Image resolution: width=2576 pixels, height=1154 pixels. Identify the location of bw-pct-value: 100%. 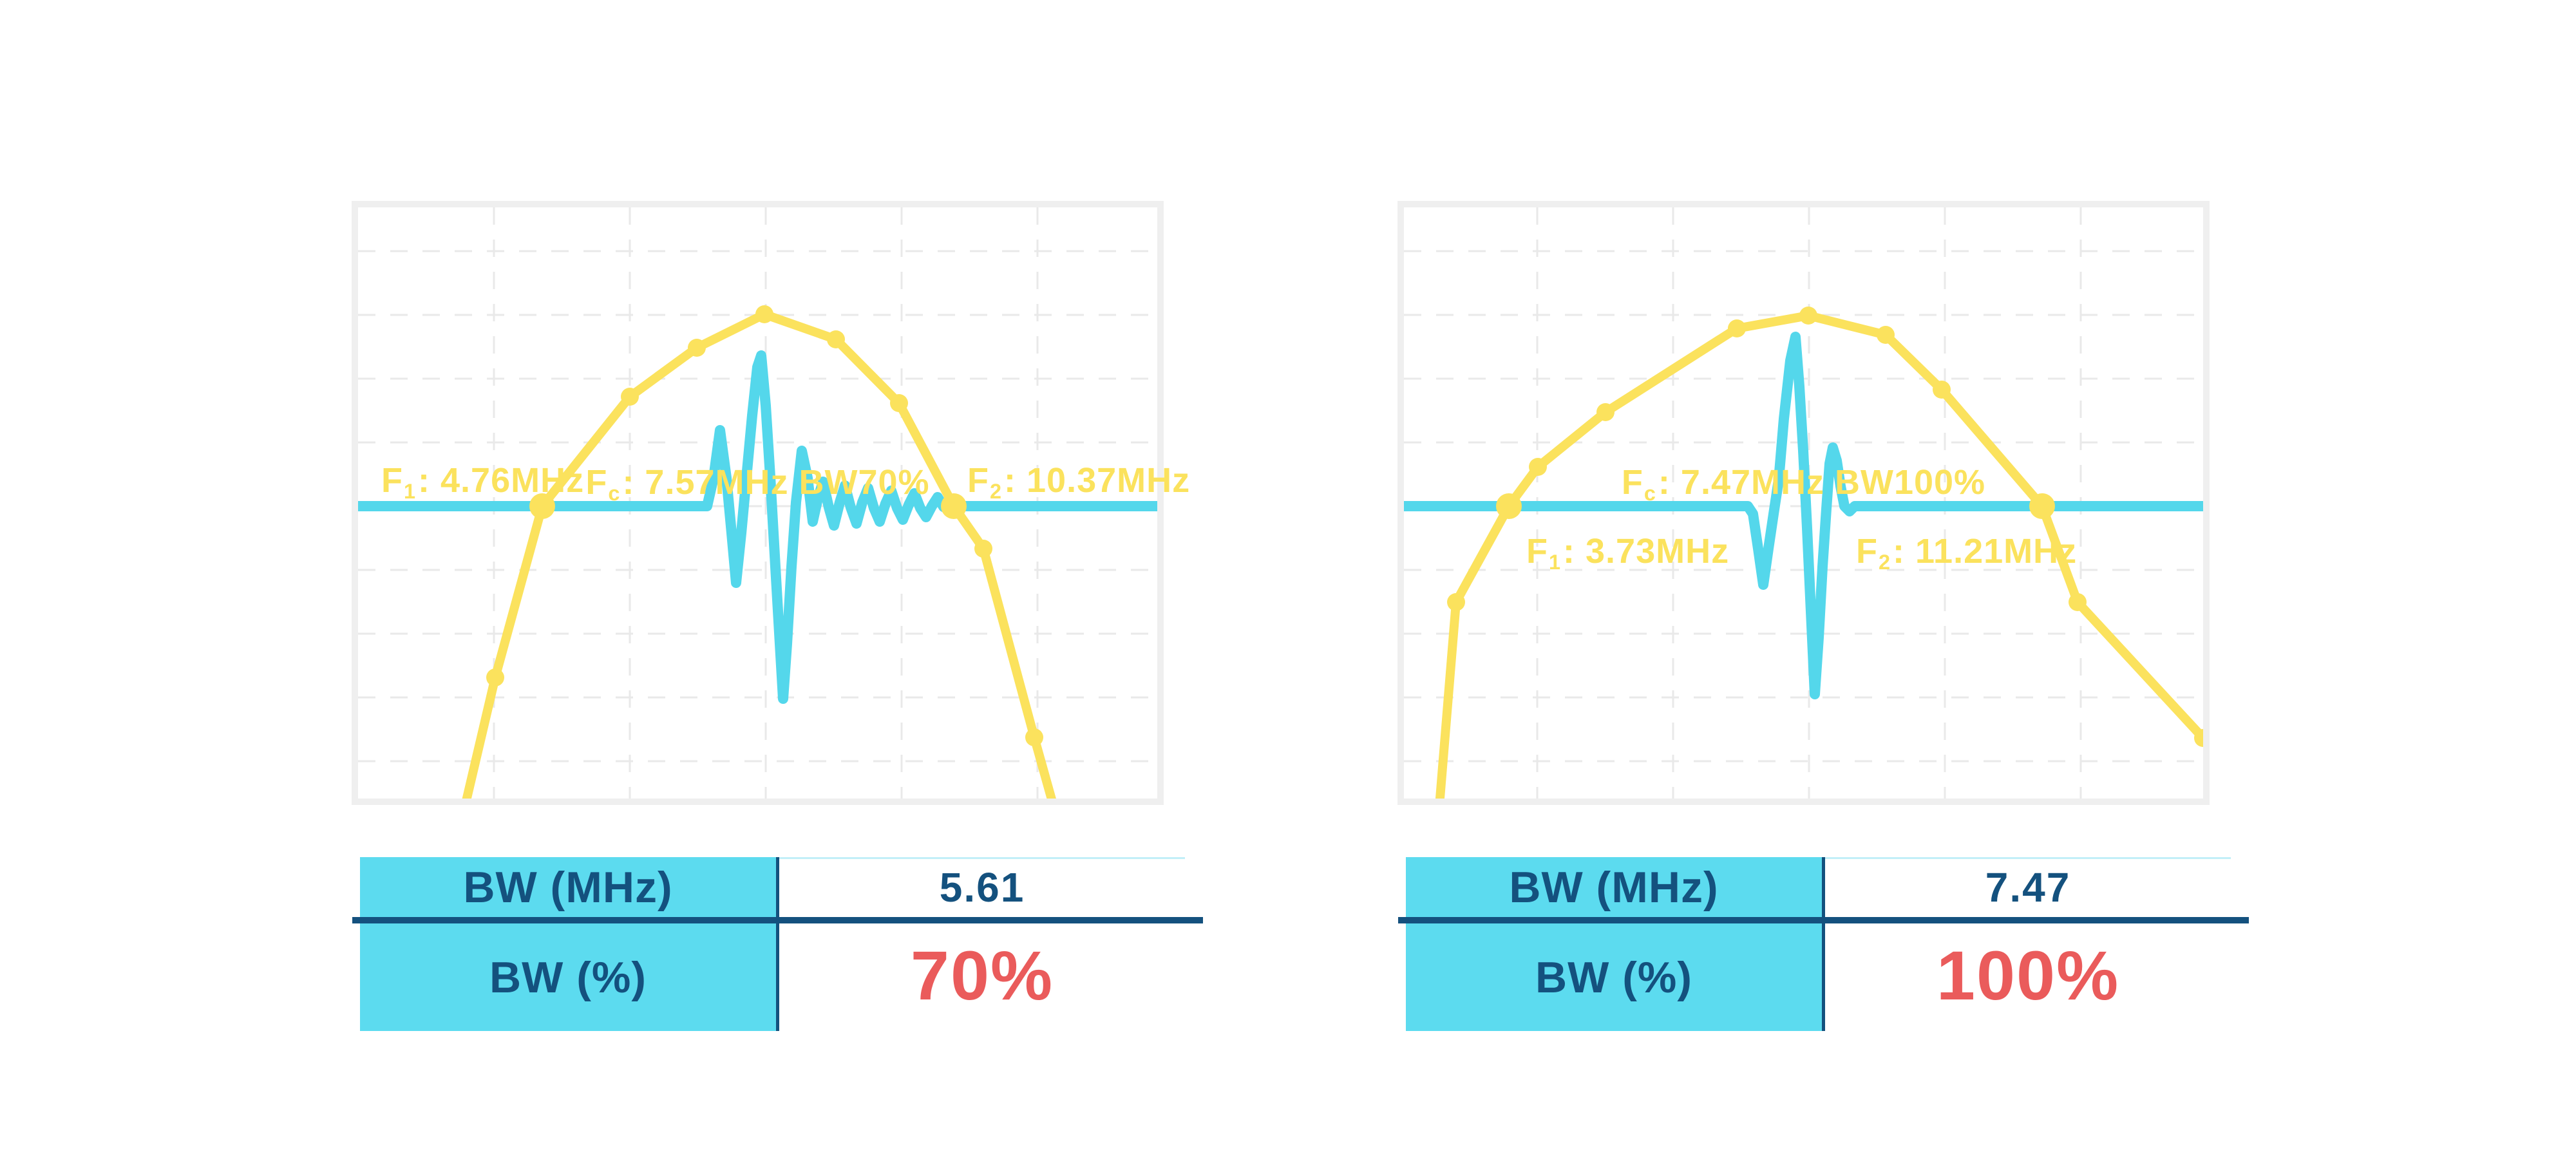
(2028, 975).